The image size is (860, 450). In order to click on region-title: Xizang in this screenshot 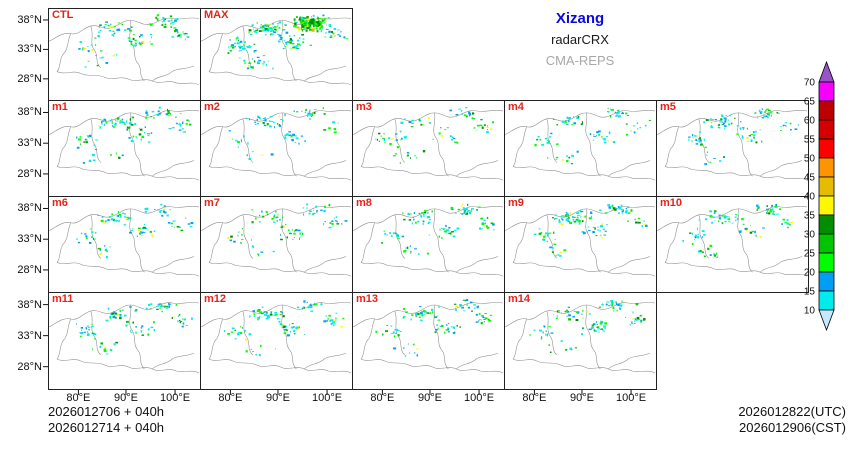, I will do `click(580, 18)`.